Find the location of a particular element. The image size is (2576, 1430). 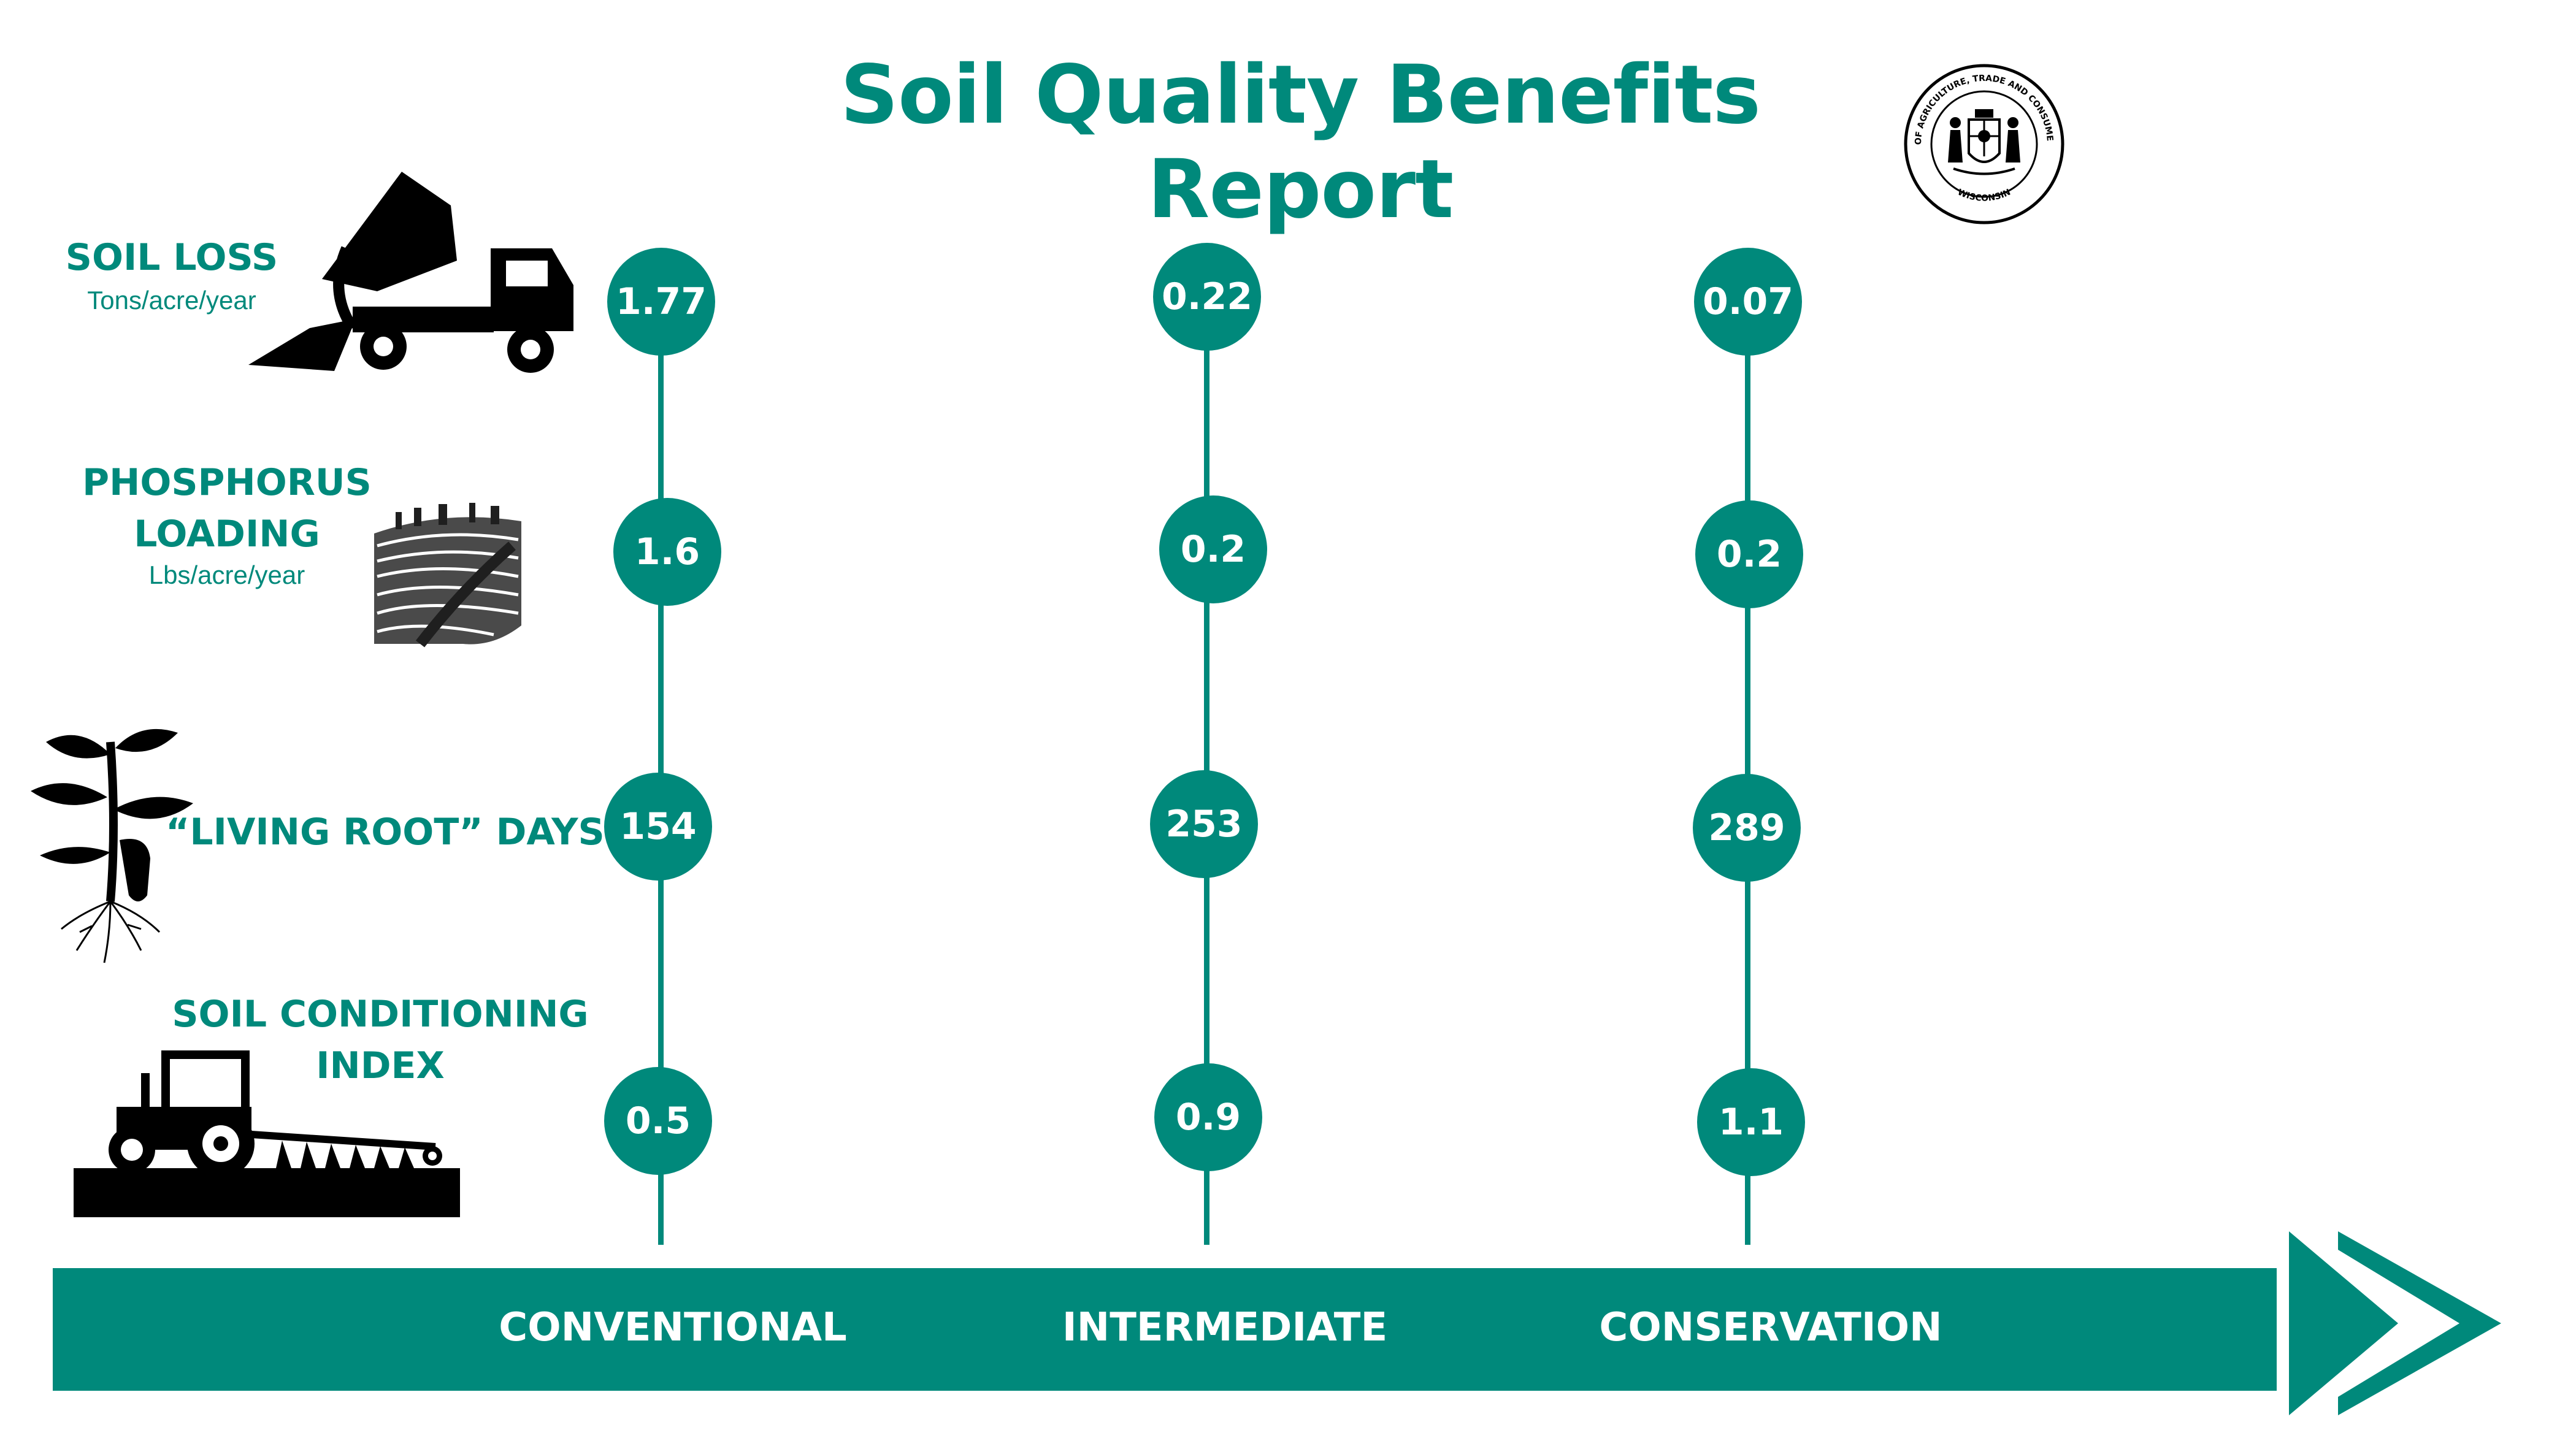

row-label-living-root-days: “LIVING ROOT” DAYS is located at coordinates (385, 832).